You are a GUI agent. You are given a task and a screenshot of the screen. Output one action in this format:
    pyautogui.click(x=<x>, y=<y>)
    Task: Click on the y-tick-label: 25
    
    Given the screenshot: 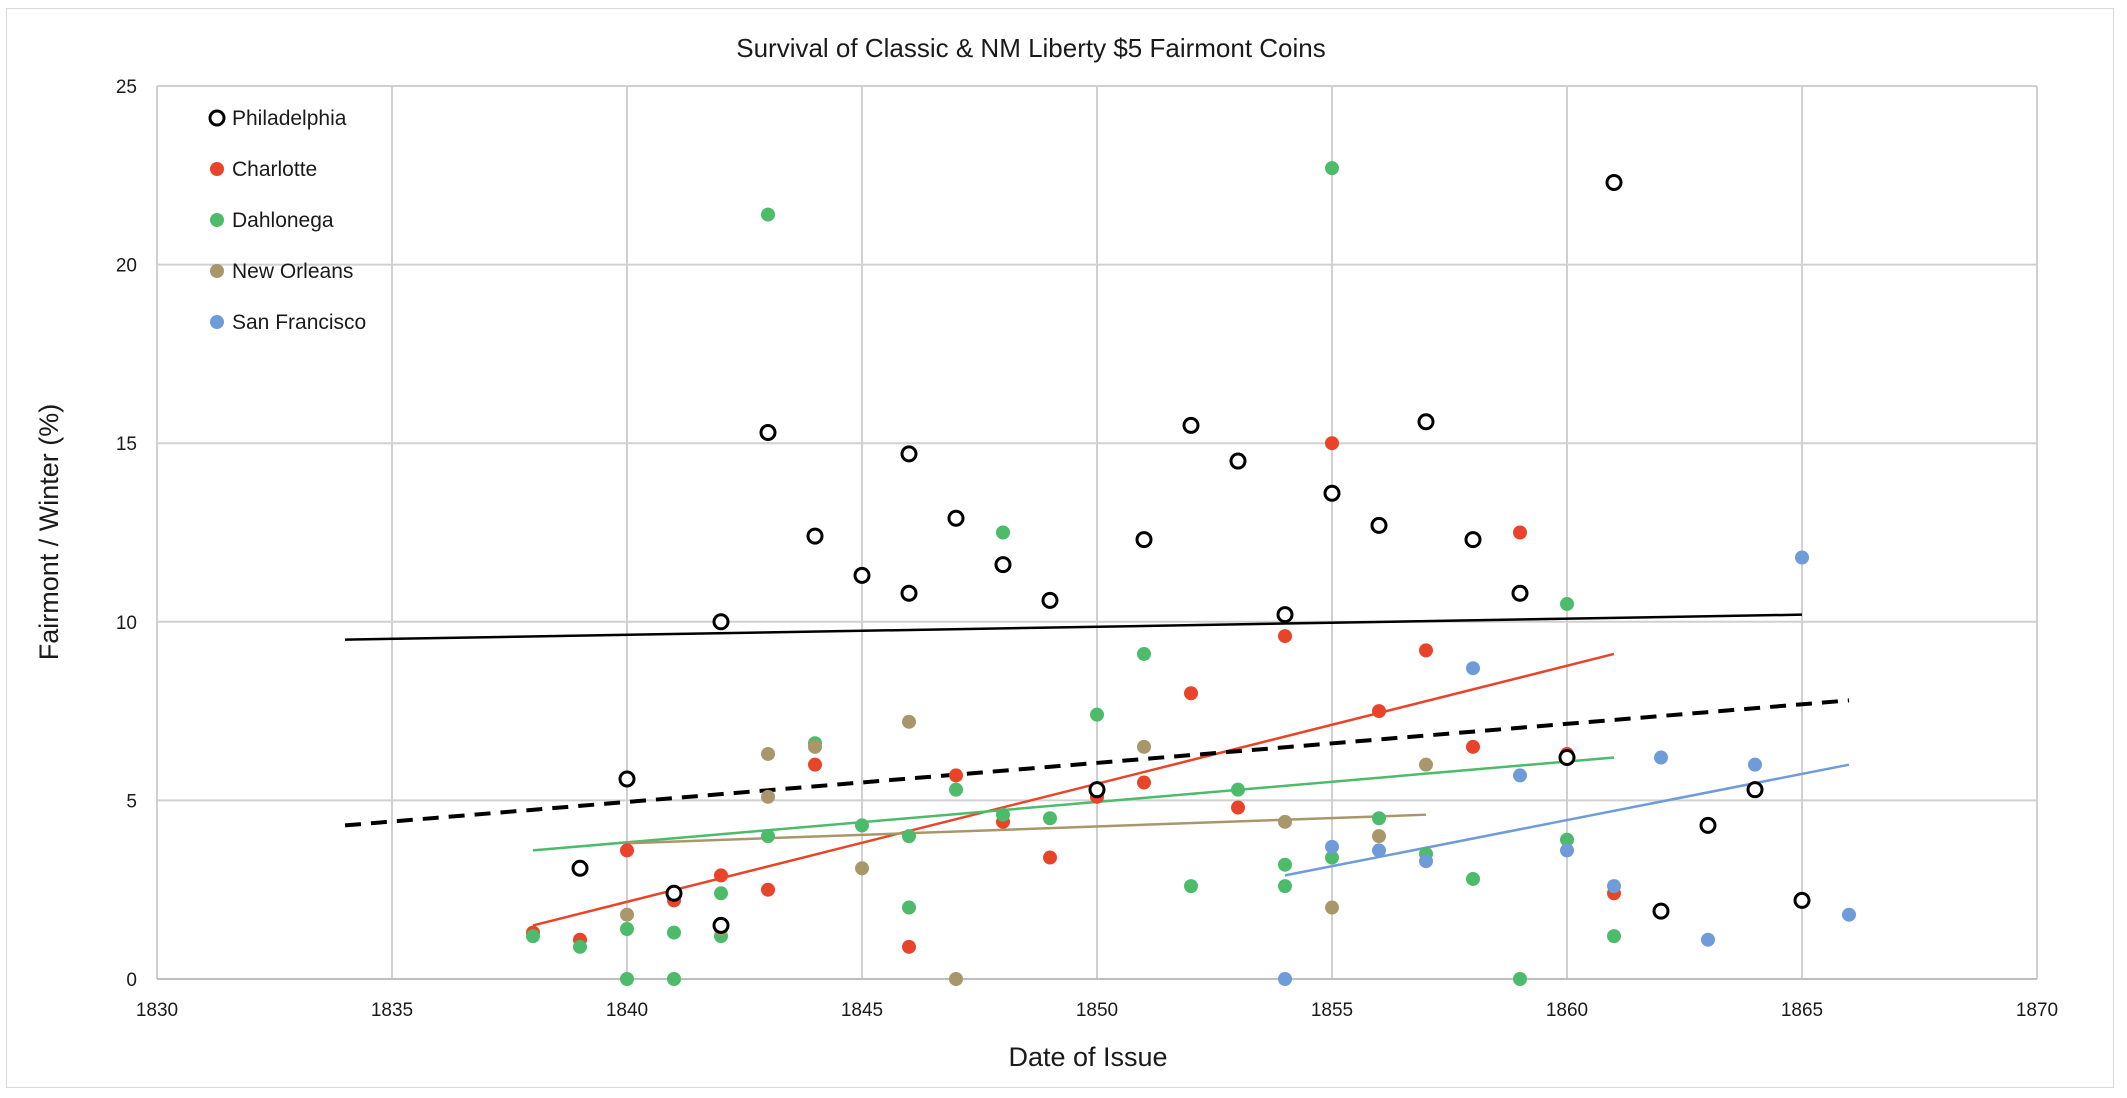 What is the action you would take?
    pyautogui.click(x=126, y=87)
    